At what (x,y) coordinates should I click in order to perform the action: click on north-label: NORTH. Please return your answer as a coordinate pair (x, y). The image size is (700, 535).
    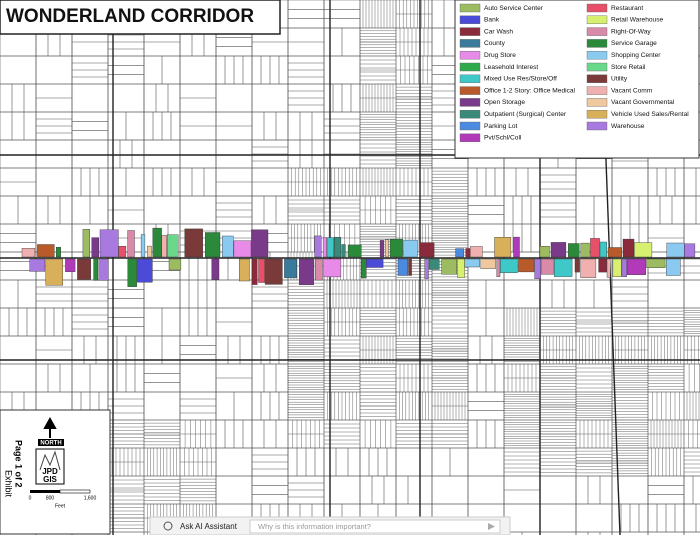
    Looking at the image, I should click on (50, 444).